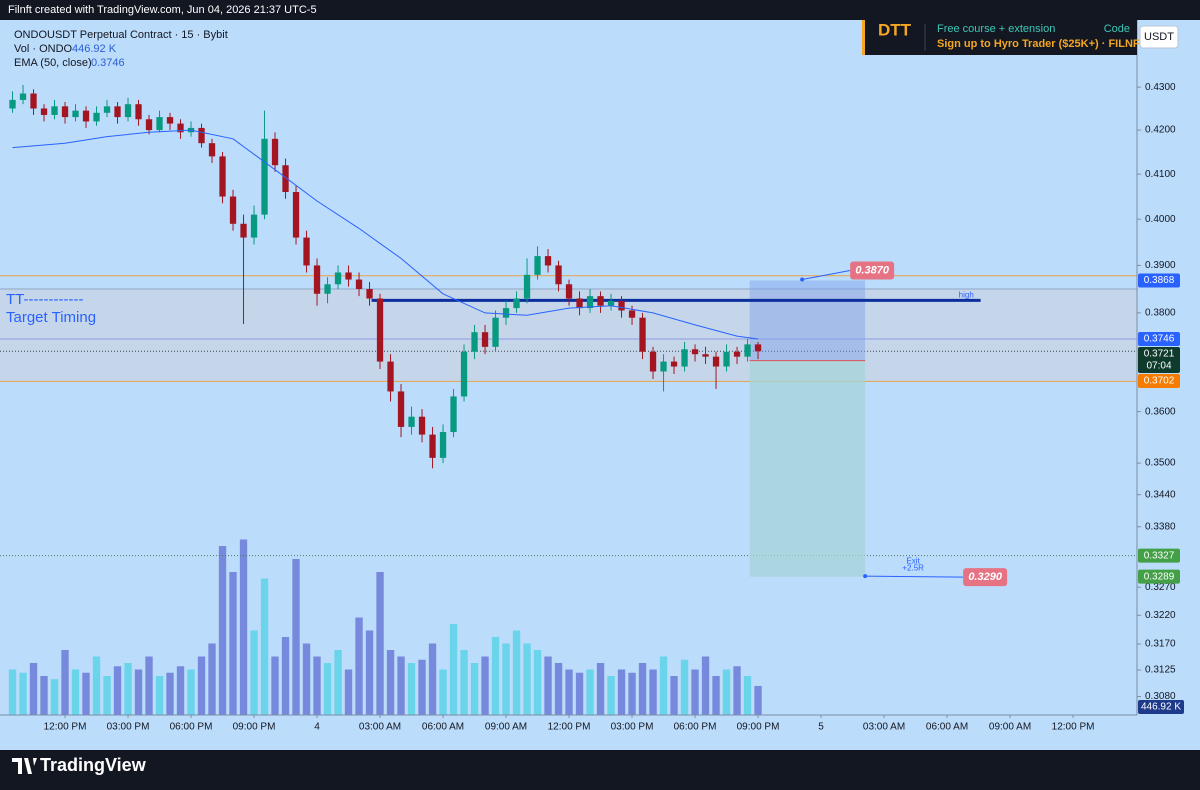  Describe the element at coordinates (600, 770) in the screenshot. I see `footer-bar` at that location.